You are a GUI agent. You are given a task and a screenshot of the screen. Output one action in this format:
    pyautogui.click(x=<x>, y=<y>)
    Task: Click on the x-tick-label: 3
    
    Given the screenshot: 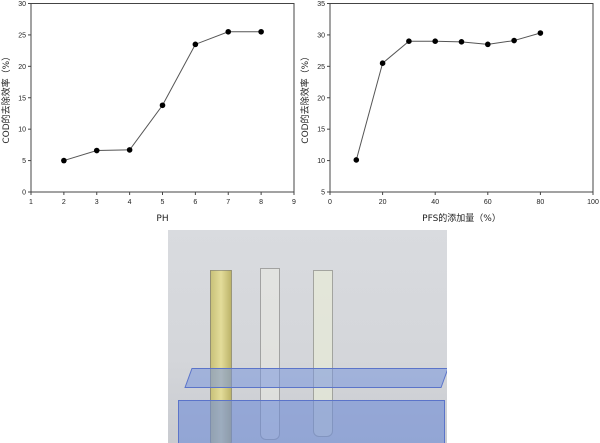 What is the action you would take?
    pyautogui.click(x=97, y=202)
    